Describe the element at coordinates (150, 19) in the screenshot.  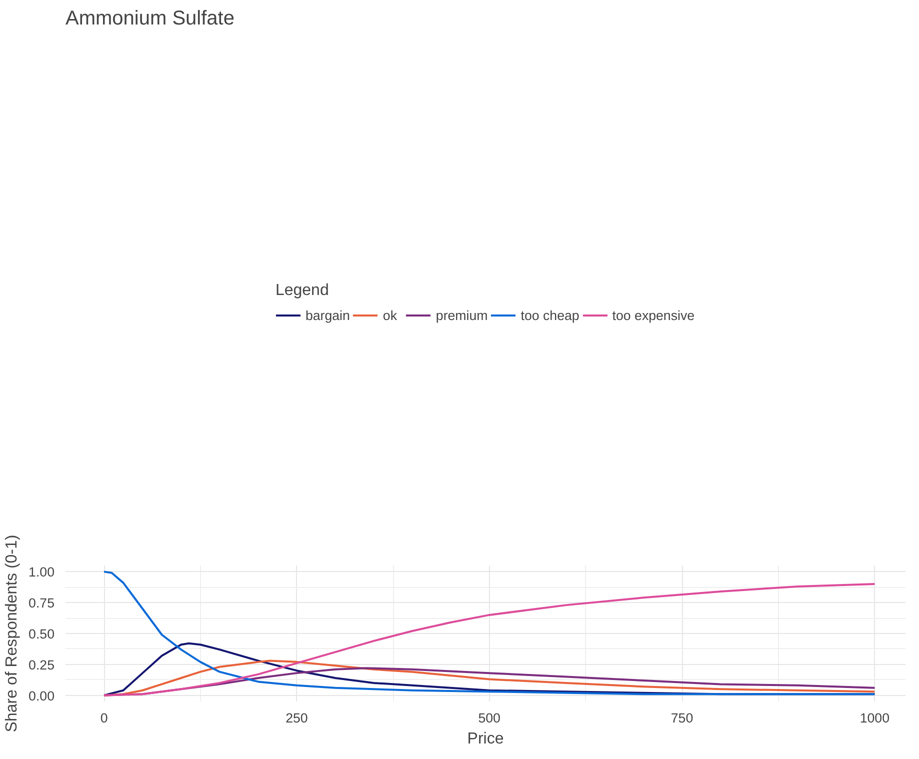
I see `chart-title: Ammonium Sulfate` at that location.